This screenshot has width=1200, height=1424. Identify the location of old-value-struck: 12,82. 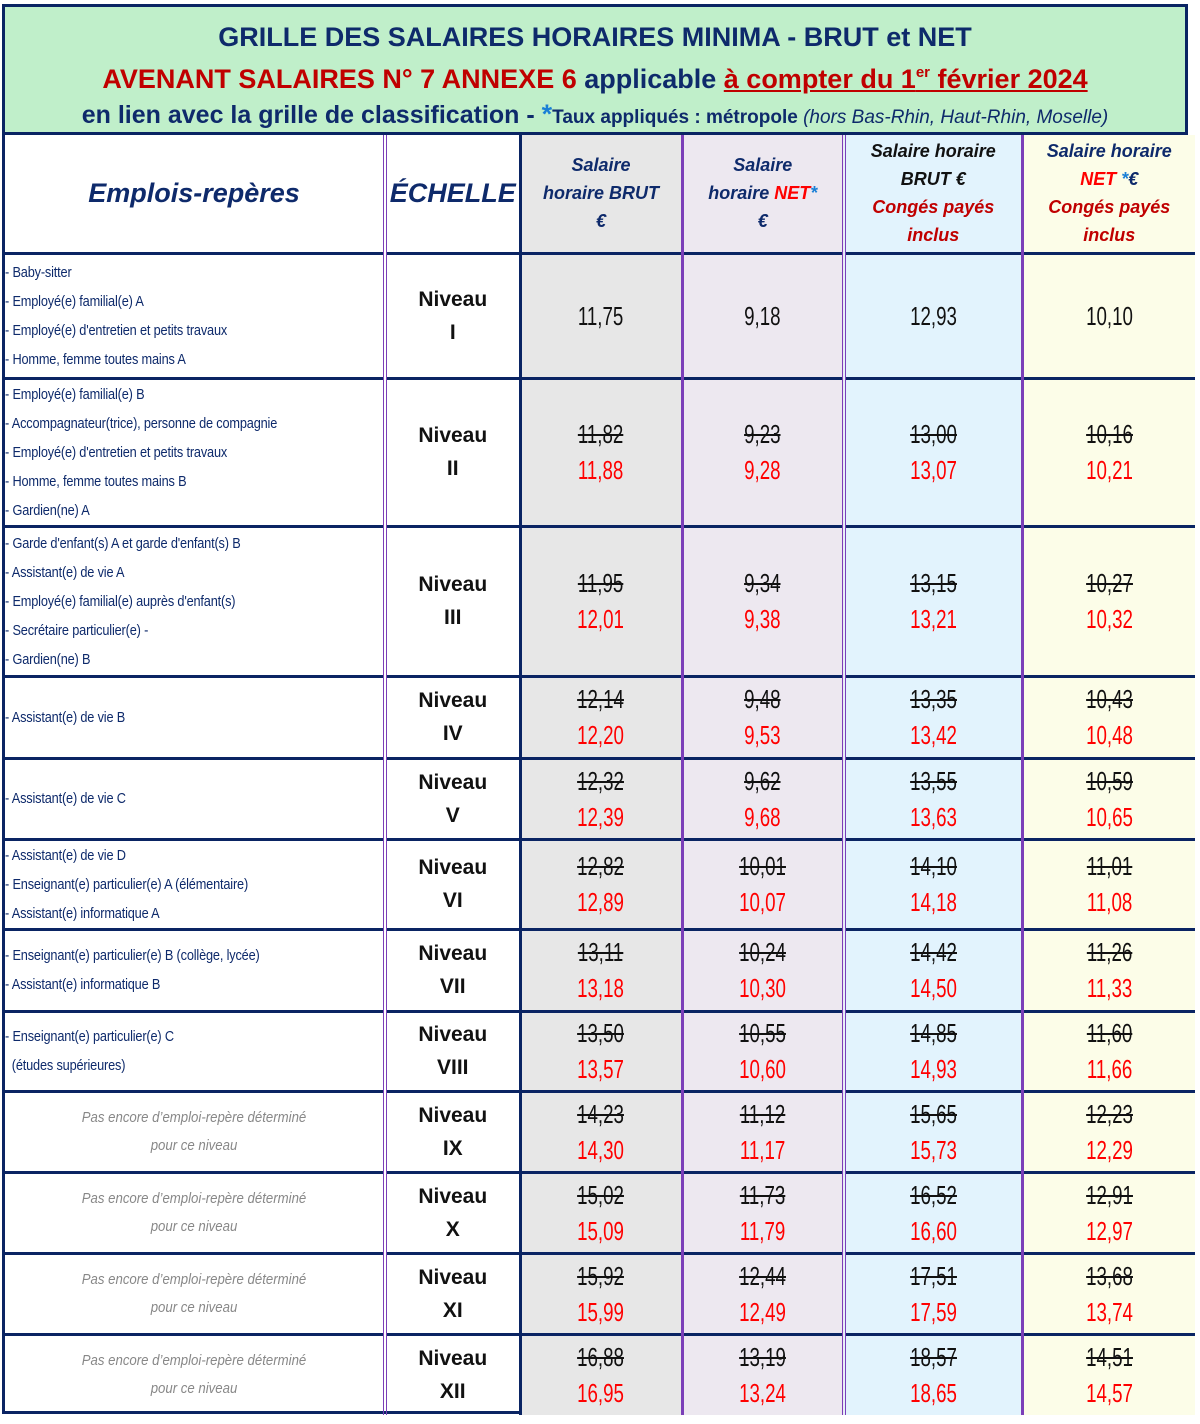
(601, 866).